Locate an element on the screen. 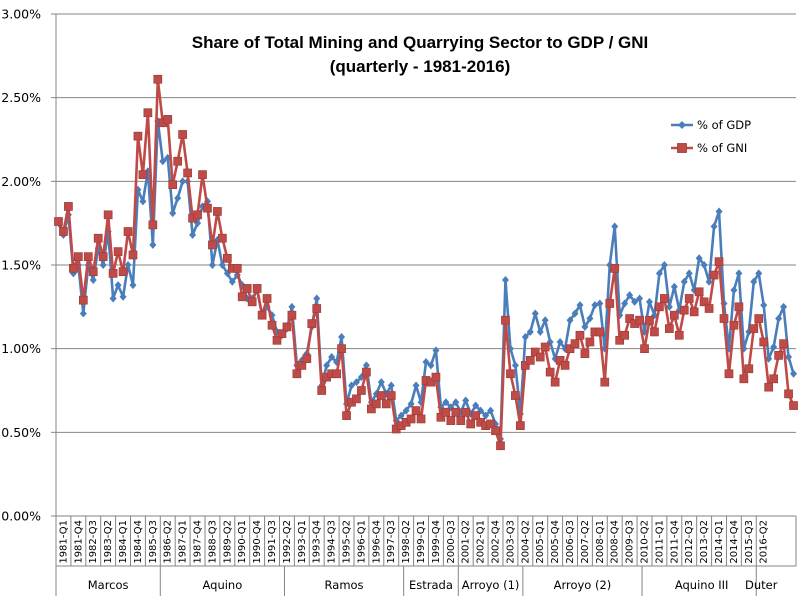 This screenshot has height=600, width=800. x-tick-label: 1981-Q4 is located at coordinates (78, 542).